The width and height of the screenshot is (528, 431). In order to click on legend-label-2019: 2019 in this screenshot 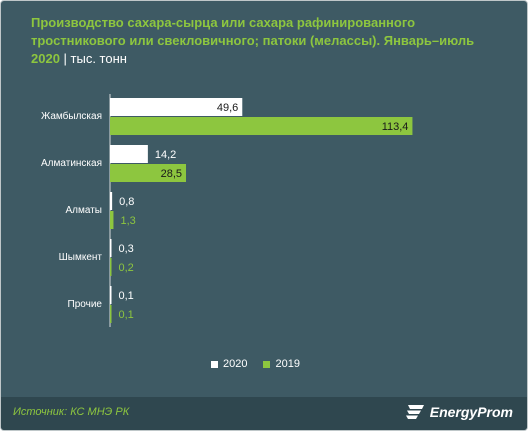, I will do `click(287, 364)`.